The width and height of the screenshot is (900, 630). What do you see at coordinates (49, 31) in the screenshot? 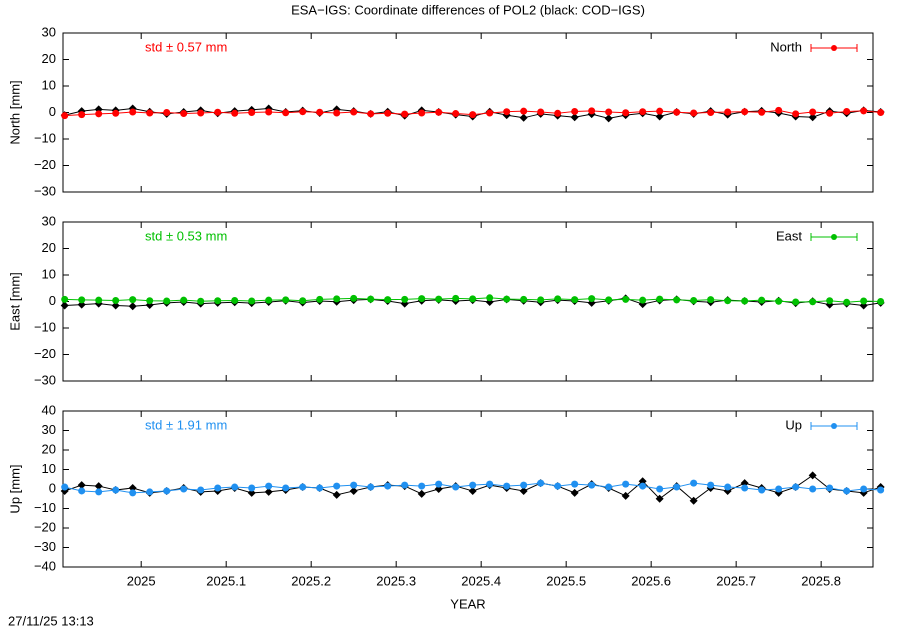
I see `y-tick-label: 30` at bounding box center [49, 31].